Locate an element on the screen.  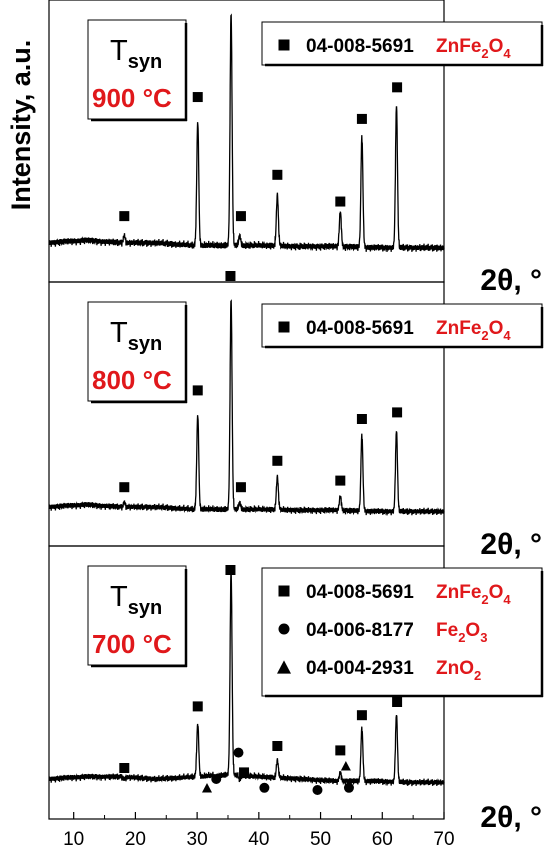
synthesis-temperature-value: 900 °C is located at coordinates (132, 98).